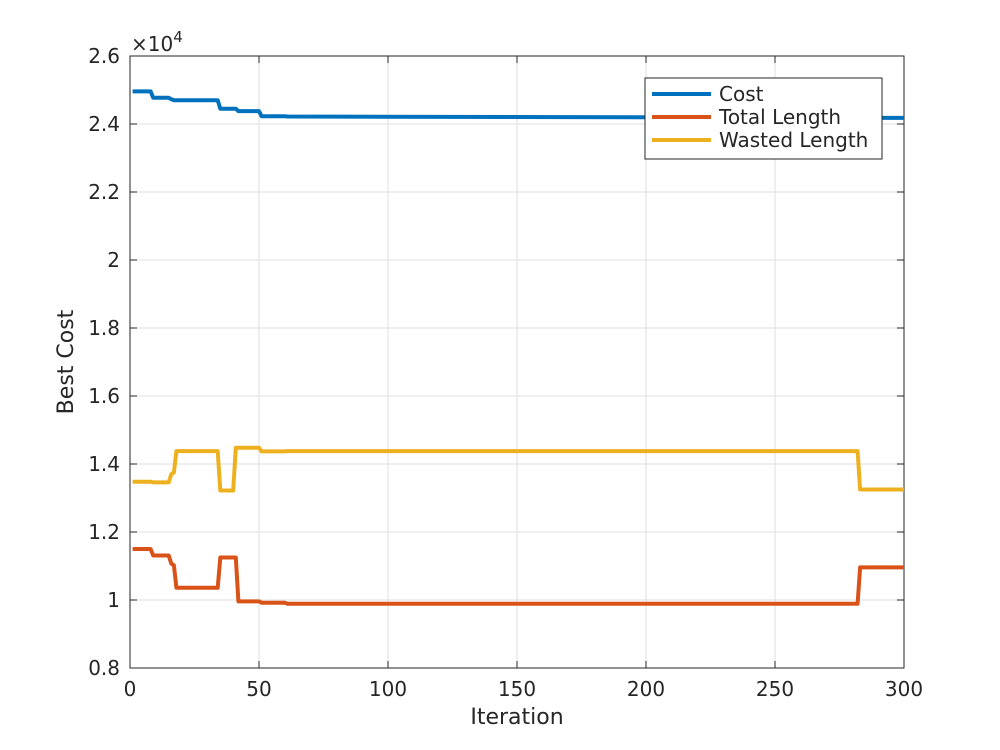 Image resolution: width=1000 pixels, height=750 pixels. I want to click on y-exponent-base: ×10, so click(152, 44).